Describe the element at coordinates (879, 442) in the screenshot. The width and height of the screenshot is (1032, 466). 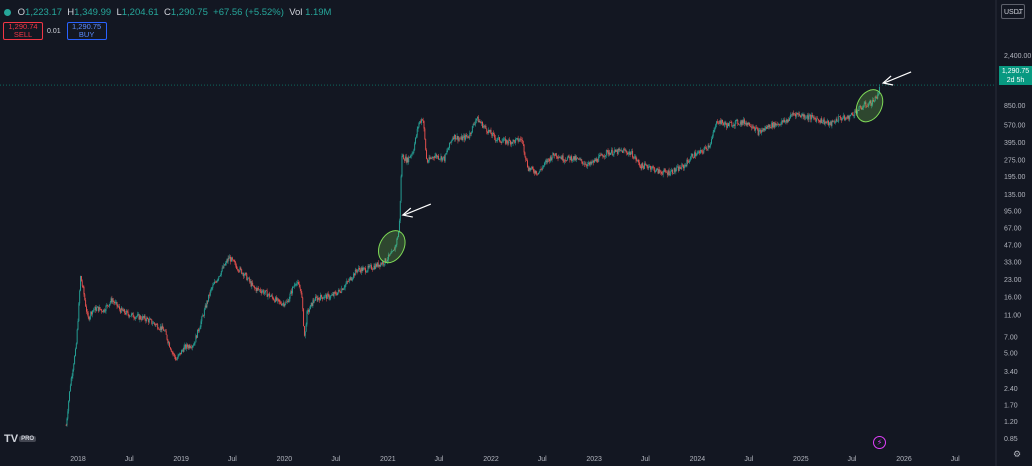
I see `lightning-icon: ⚡` at that location.